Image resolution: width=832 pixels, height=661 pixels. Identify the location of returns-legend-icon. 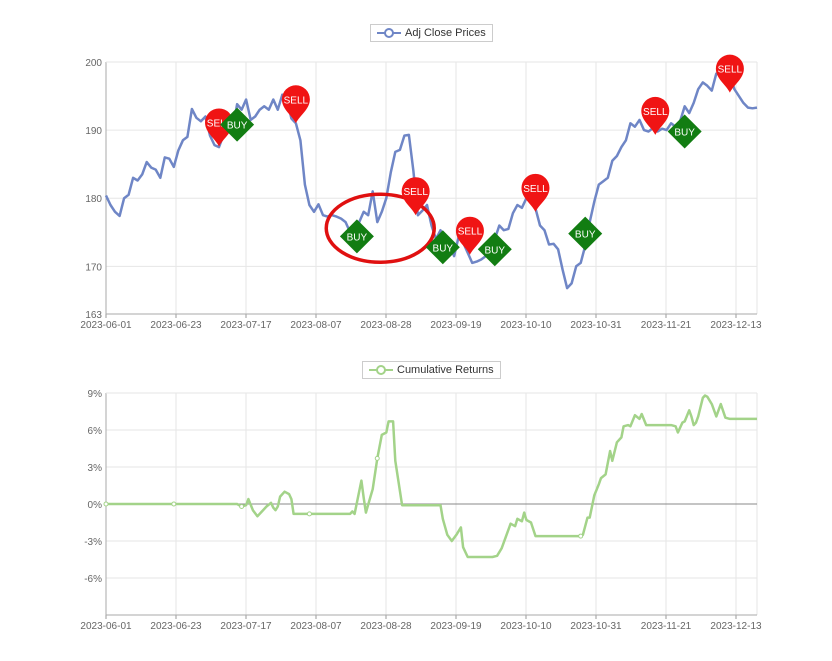
(381, 370).